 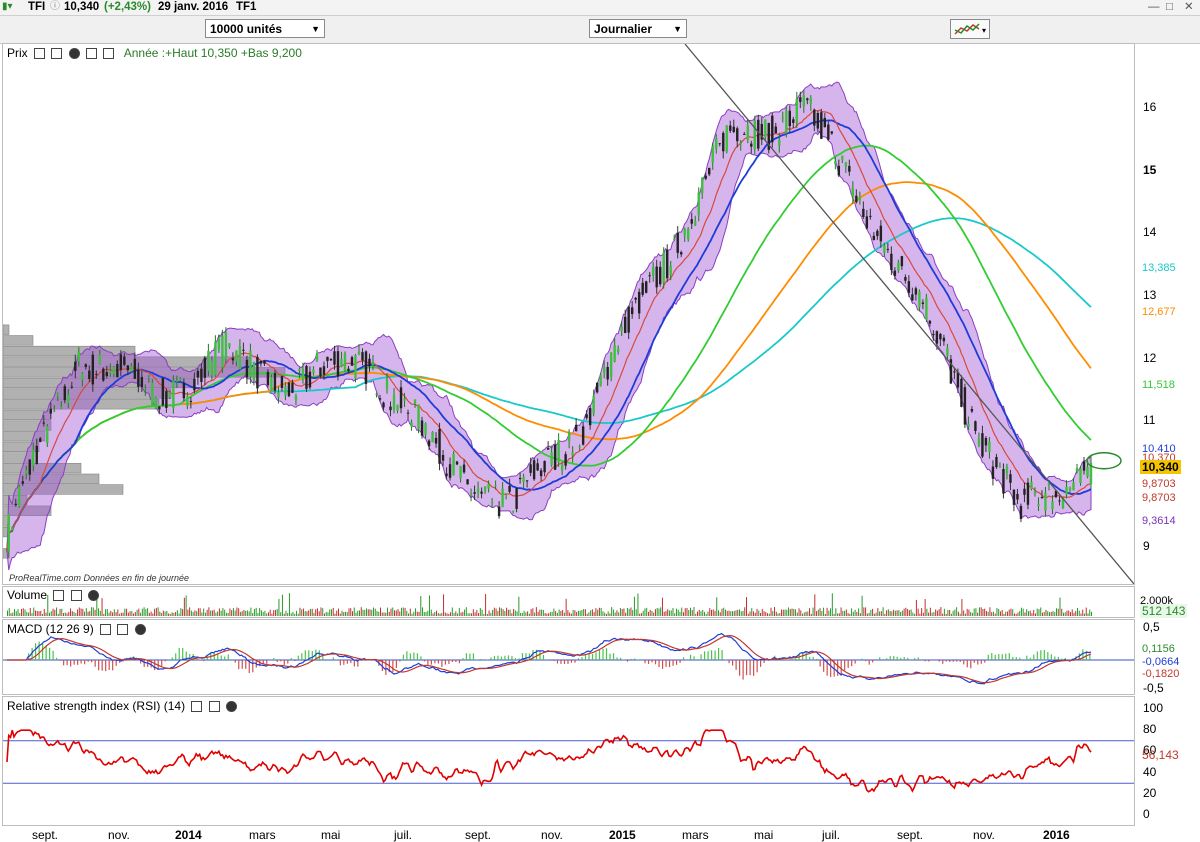 What do you see at coordinates (92, 54) in the screenshot?
I see `collapse-icon` at bounding box center [92, 54].